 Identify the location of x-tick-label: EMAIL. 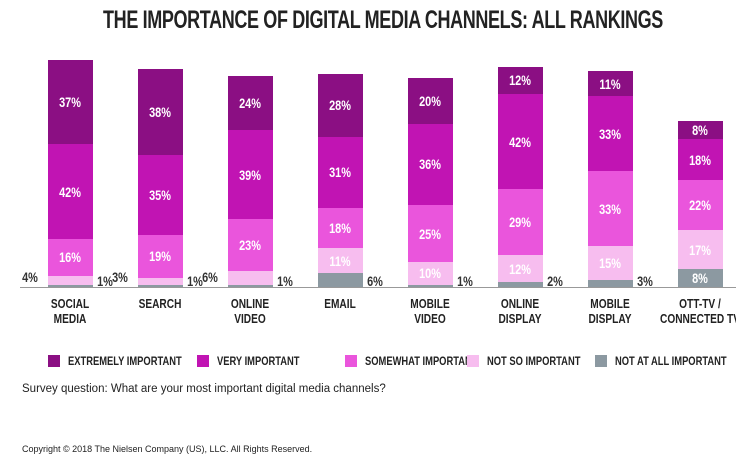
(340, 303).